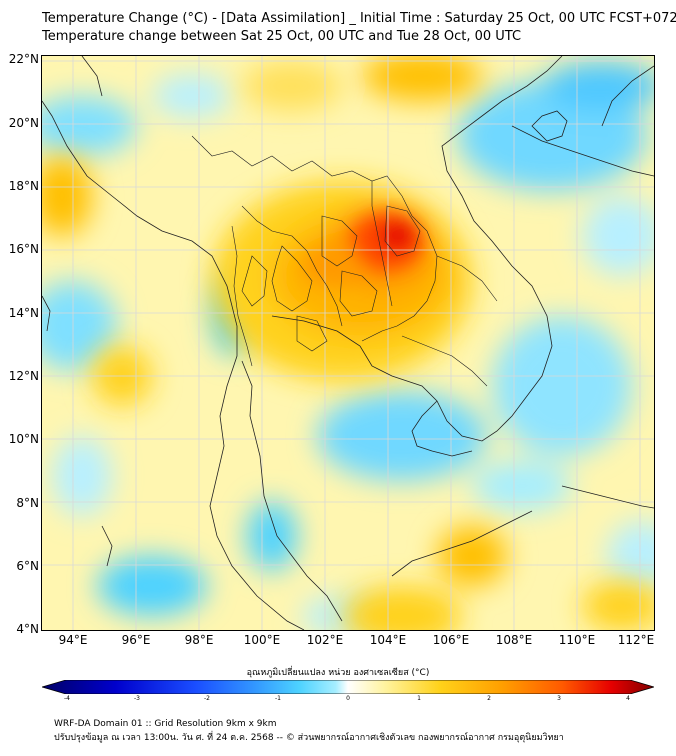 Image resolution: width=676 pixels, height=756 pixels. I want to click on colorbar-tick-0: 0, so click(348, 698).